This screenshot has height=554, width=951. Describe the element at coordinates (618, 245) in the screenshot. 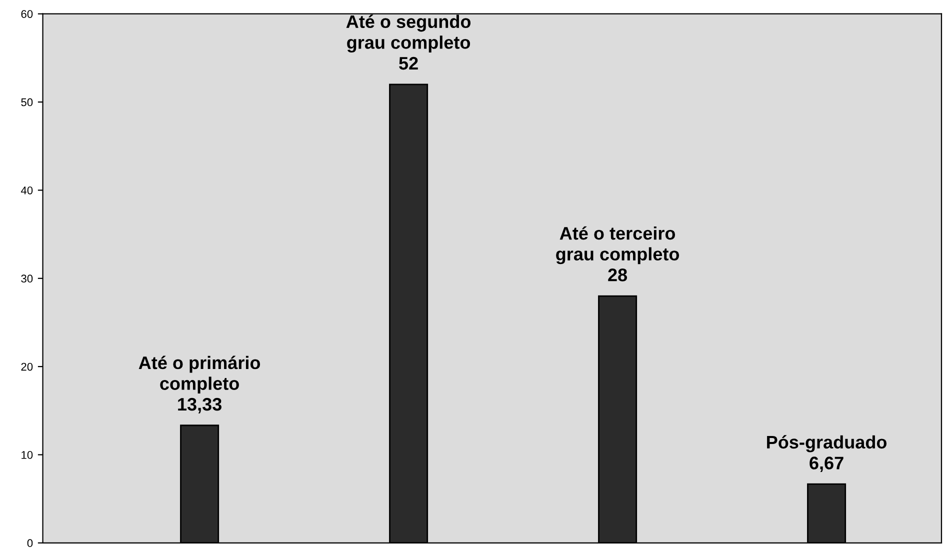

I see `x-tick-label: Até o terceiro grau completo` at that location.